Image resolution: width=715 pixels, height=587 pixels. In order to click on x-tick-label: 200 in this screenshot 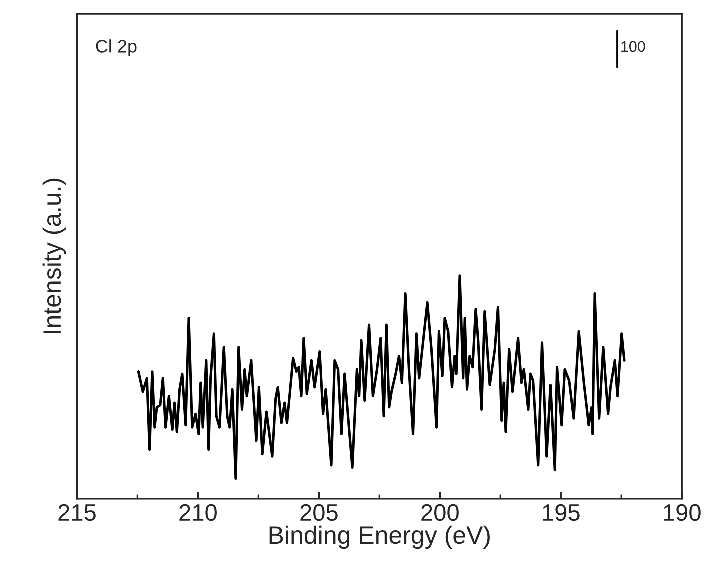, I will do `click(440, 513)`.